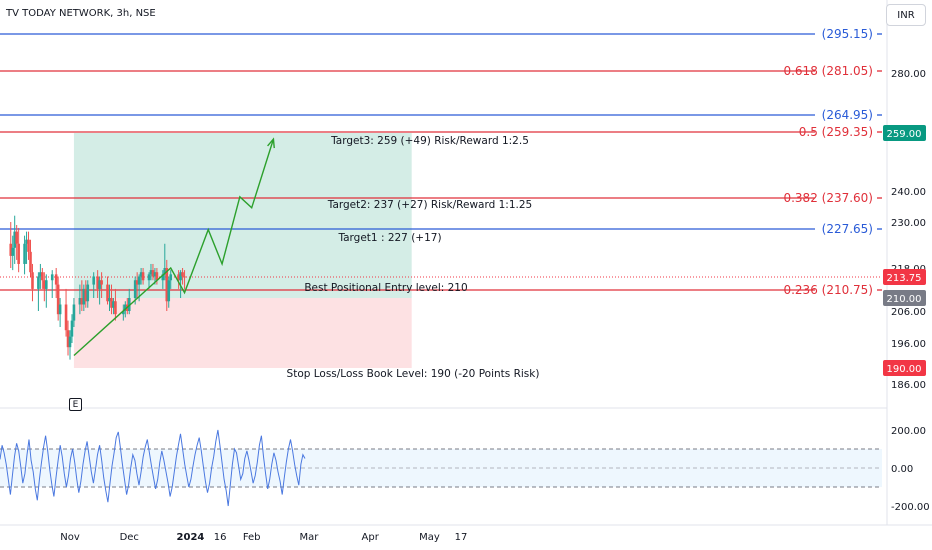 The image size is (932, 550). What do you see at coordinates (310, 537) in the screenshot?
I see `time-axis-tick: Mar` at bounding box center [310, 537].